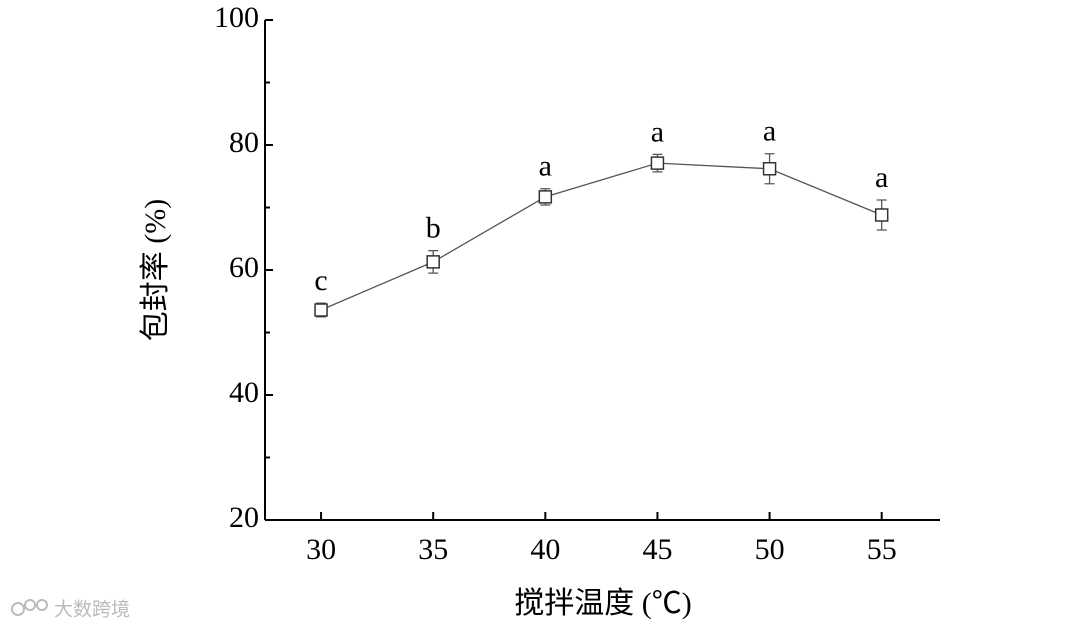  What do you see at coordinates (320, 280) in the screenshot?
I see `annotation: c` at bounding box center [320, 280].